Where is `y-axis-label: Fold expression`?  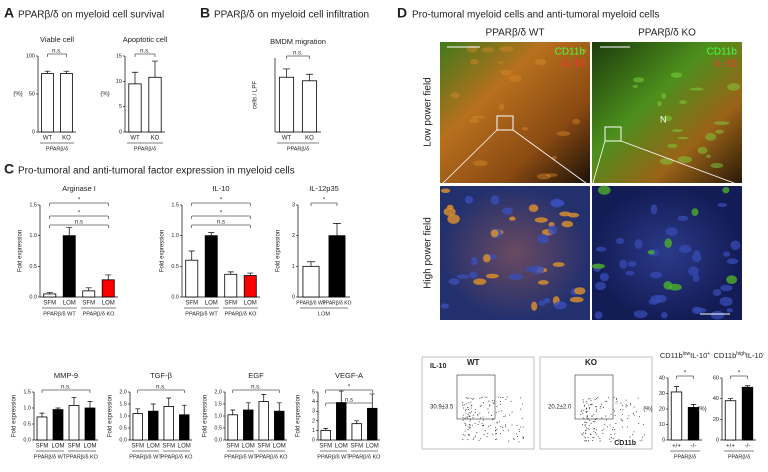
y-axis-label: Fold expression is located at coordinates (299, 416).